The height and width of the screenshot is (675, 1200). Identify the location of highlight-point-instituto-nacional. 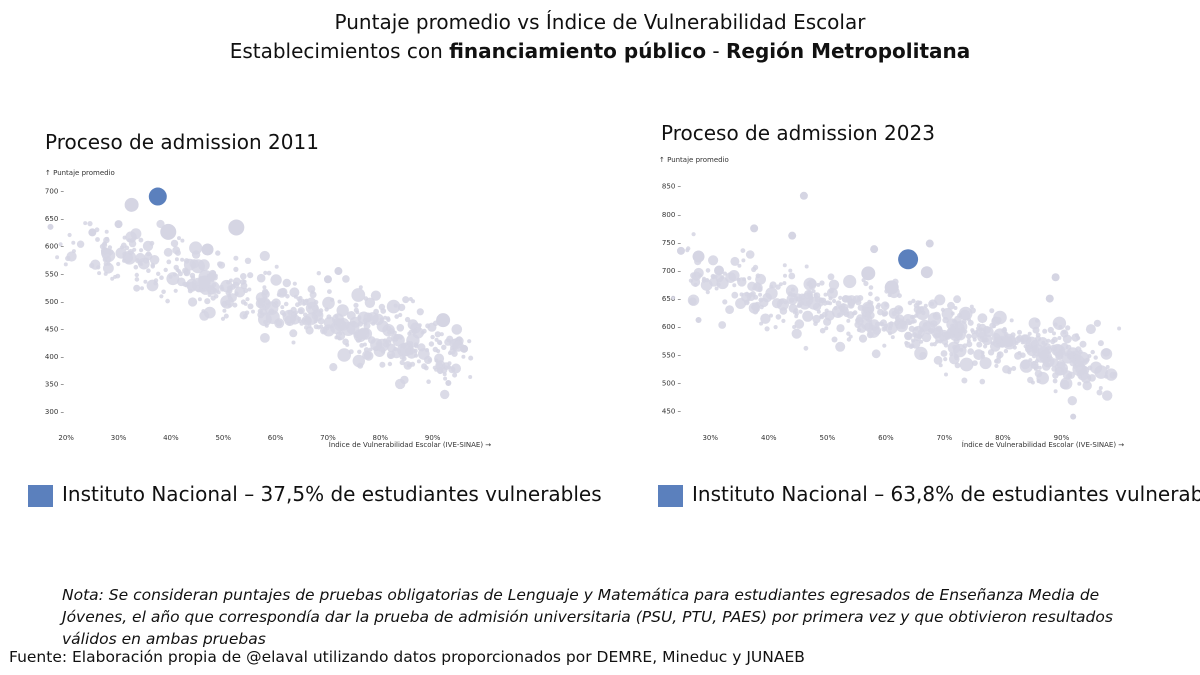
(908, 259).